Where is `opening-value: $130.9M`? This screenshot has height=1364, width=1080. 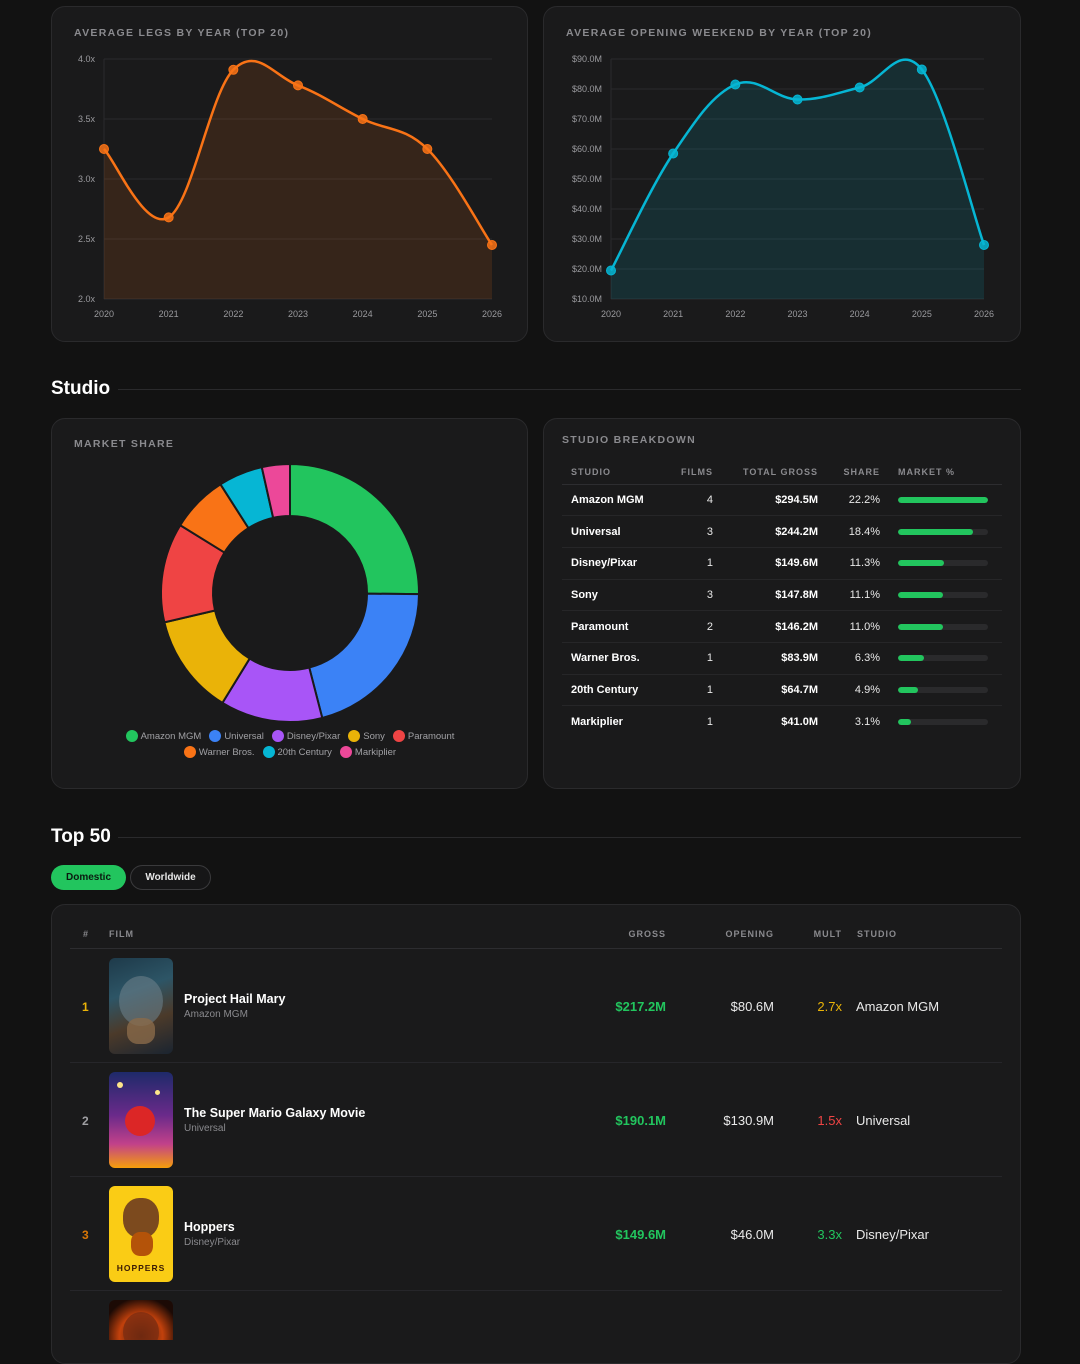 opening-value: $130.9M is located at coordinates (748, 1120).